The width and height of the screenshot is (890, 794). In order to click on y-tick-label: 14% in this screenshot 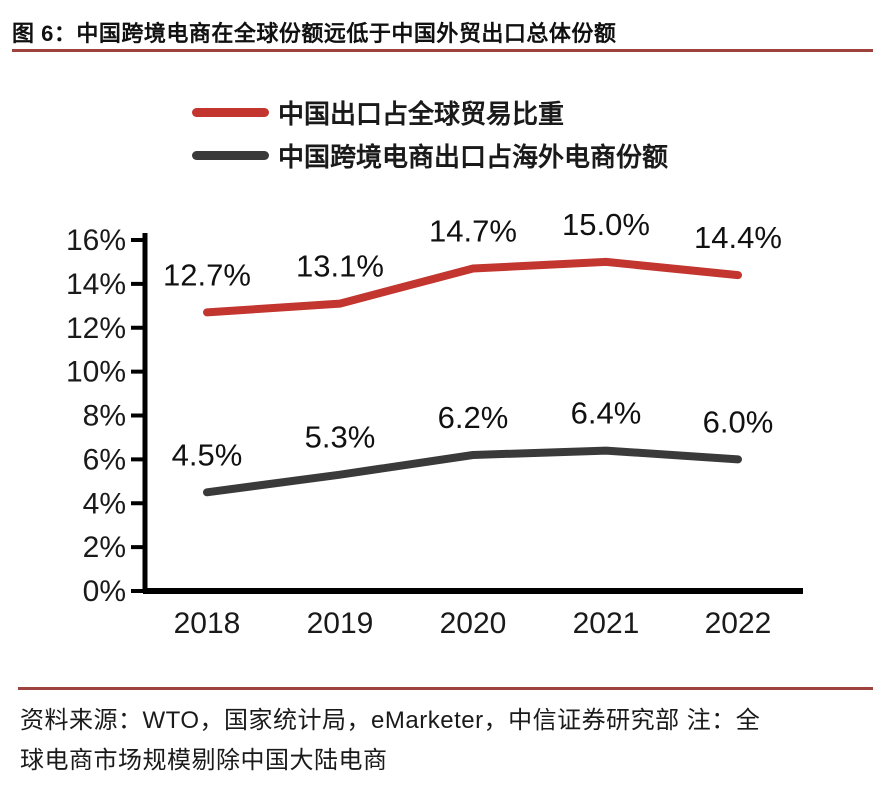, I will do `click(96, 284)`.